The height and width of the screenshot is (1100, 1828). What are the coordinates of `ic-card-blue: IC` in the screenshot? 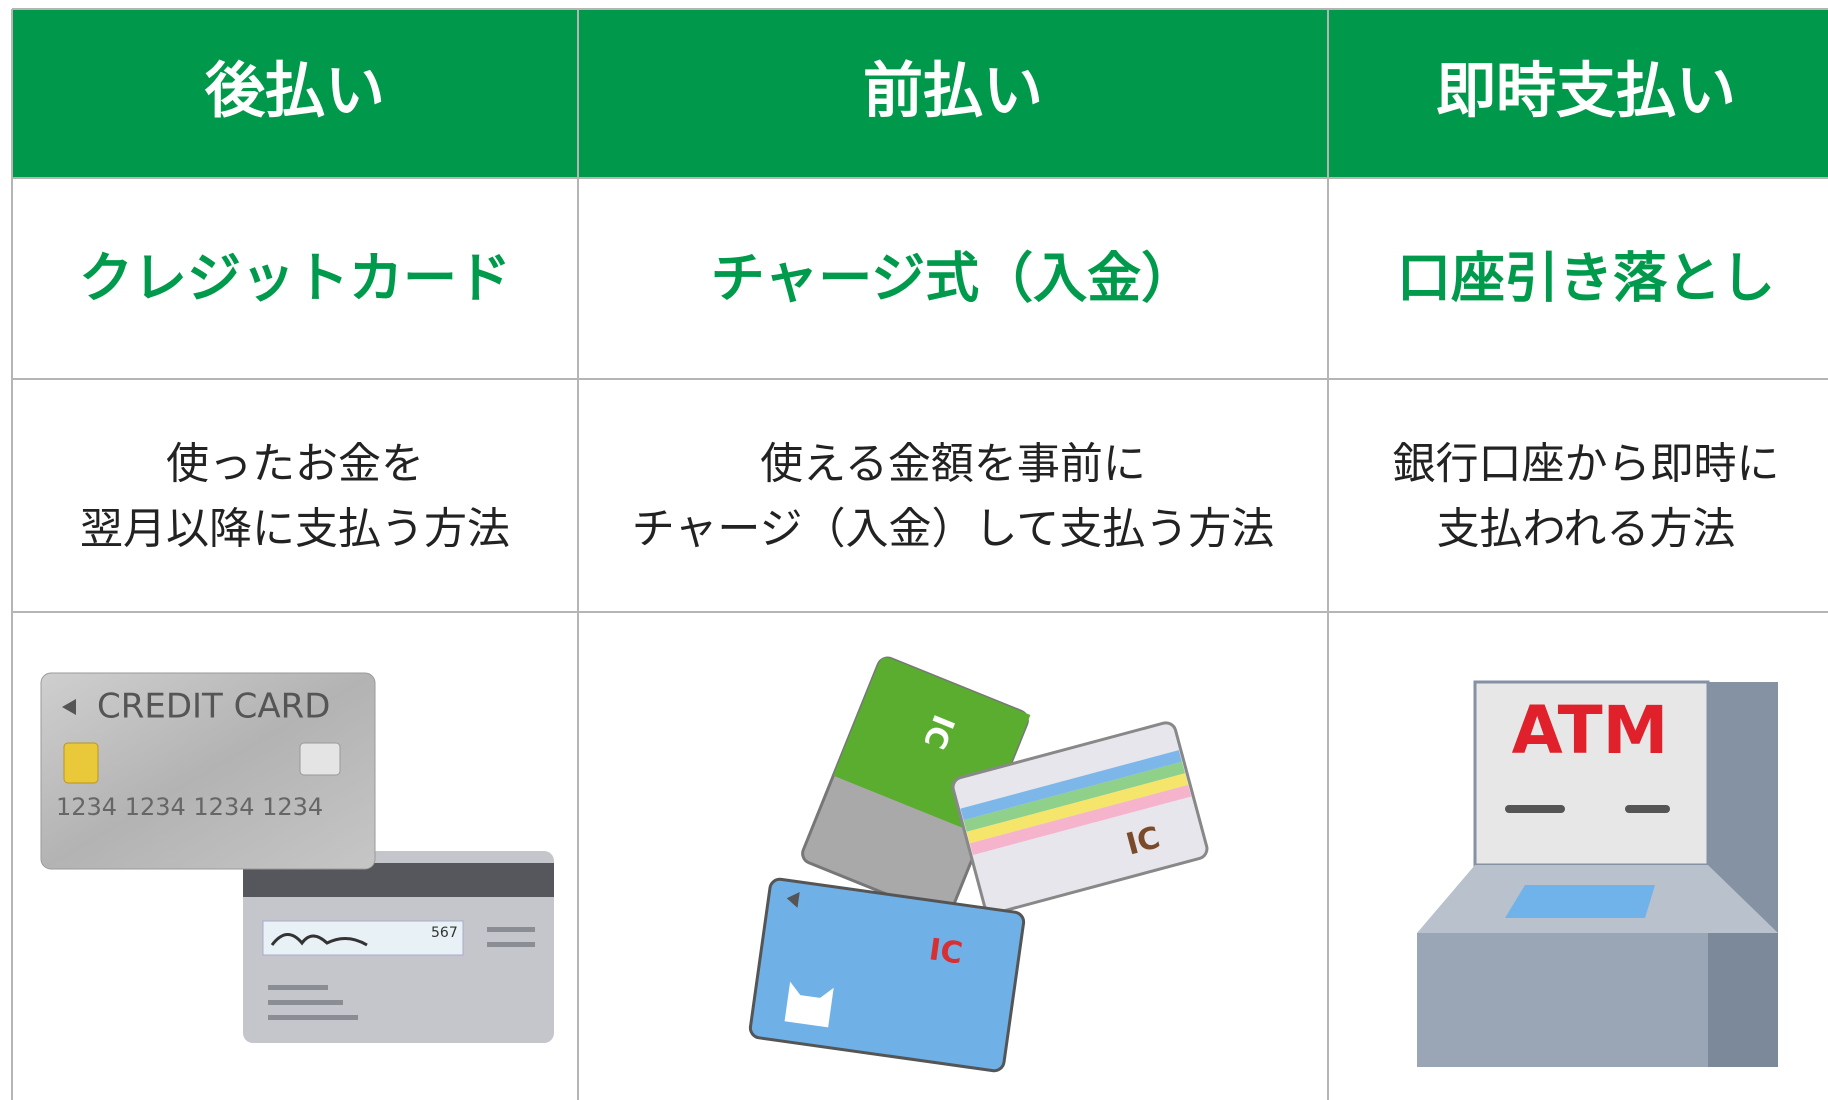 It's located at (887, 975).